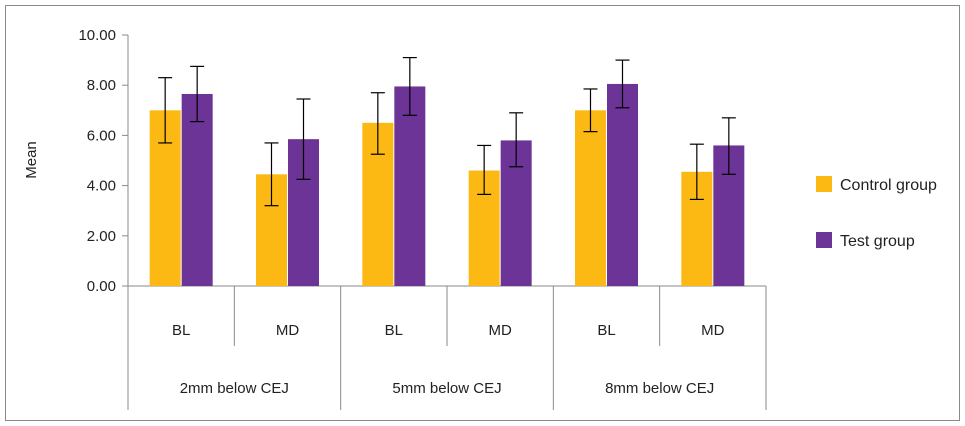 This screenshot has height=426, width=965. Describe the element at coordinates (101, 236) in the screenshot. I see `y-tick-label: 2.00` at that location.